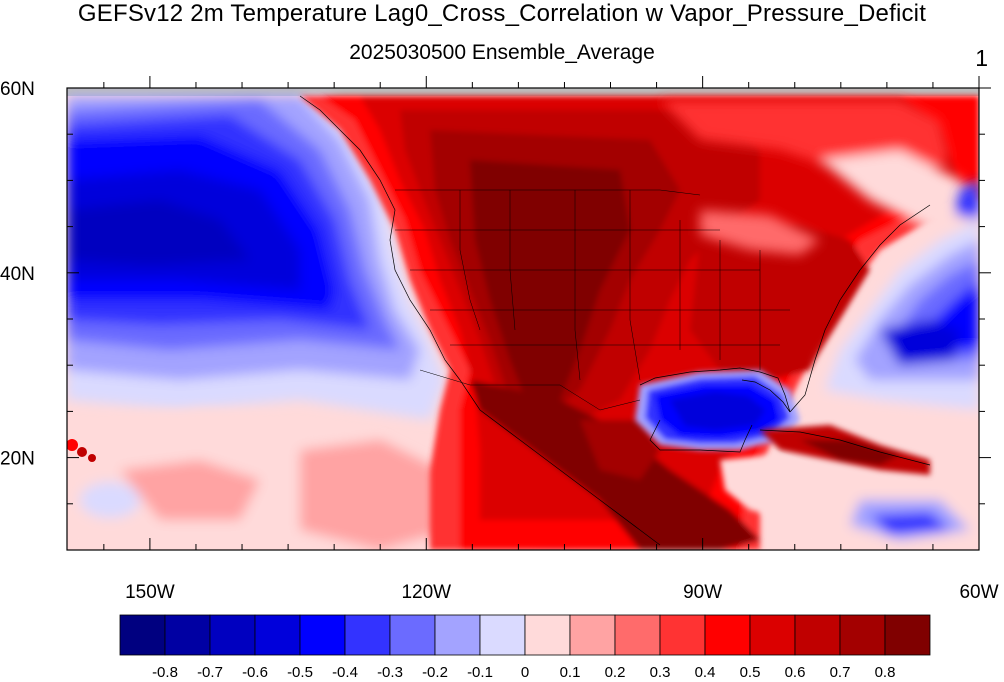 This screenshot has width=1004, height=682. I want to click on colorbar-label: -0.2, so click(435, 672).